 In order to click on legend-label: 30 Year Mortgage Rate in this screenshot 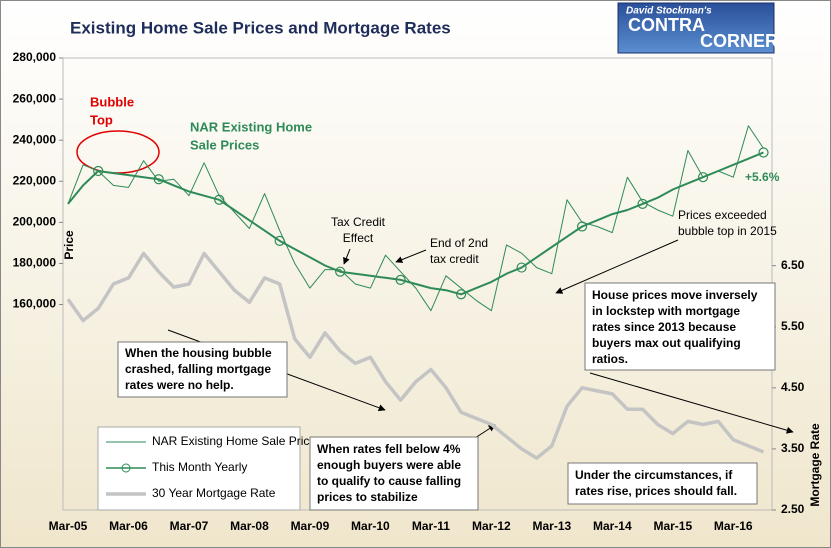, I will do `click(214, 493)`.